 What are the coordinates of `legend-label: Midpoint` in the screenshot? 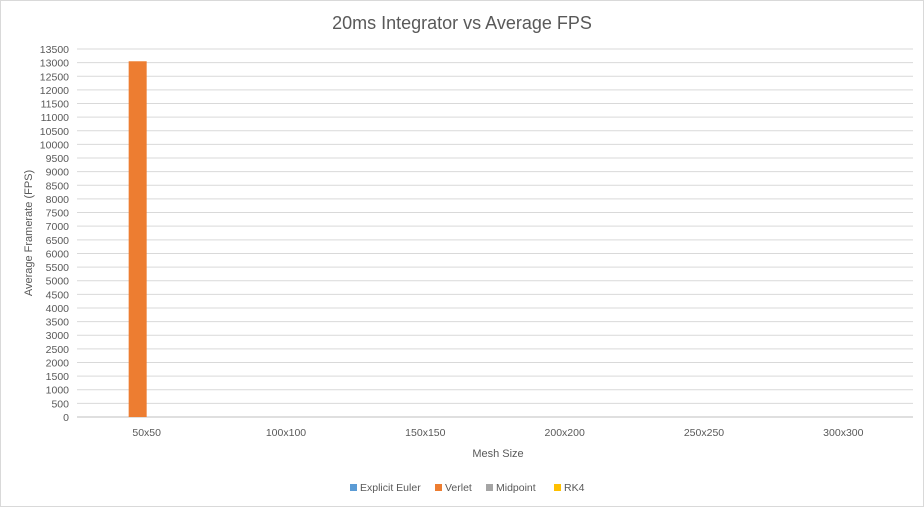 It's located at (516, 488).